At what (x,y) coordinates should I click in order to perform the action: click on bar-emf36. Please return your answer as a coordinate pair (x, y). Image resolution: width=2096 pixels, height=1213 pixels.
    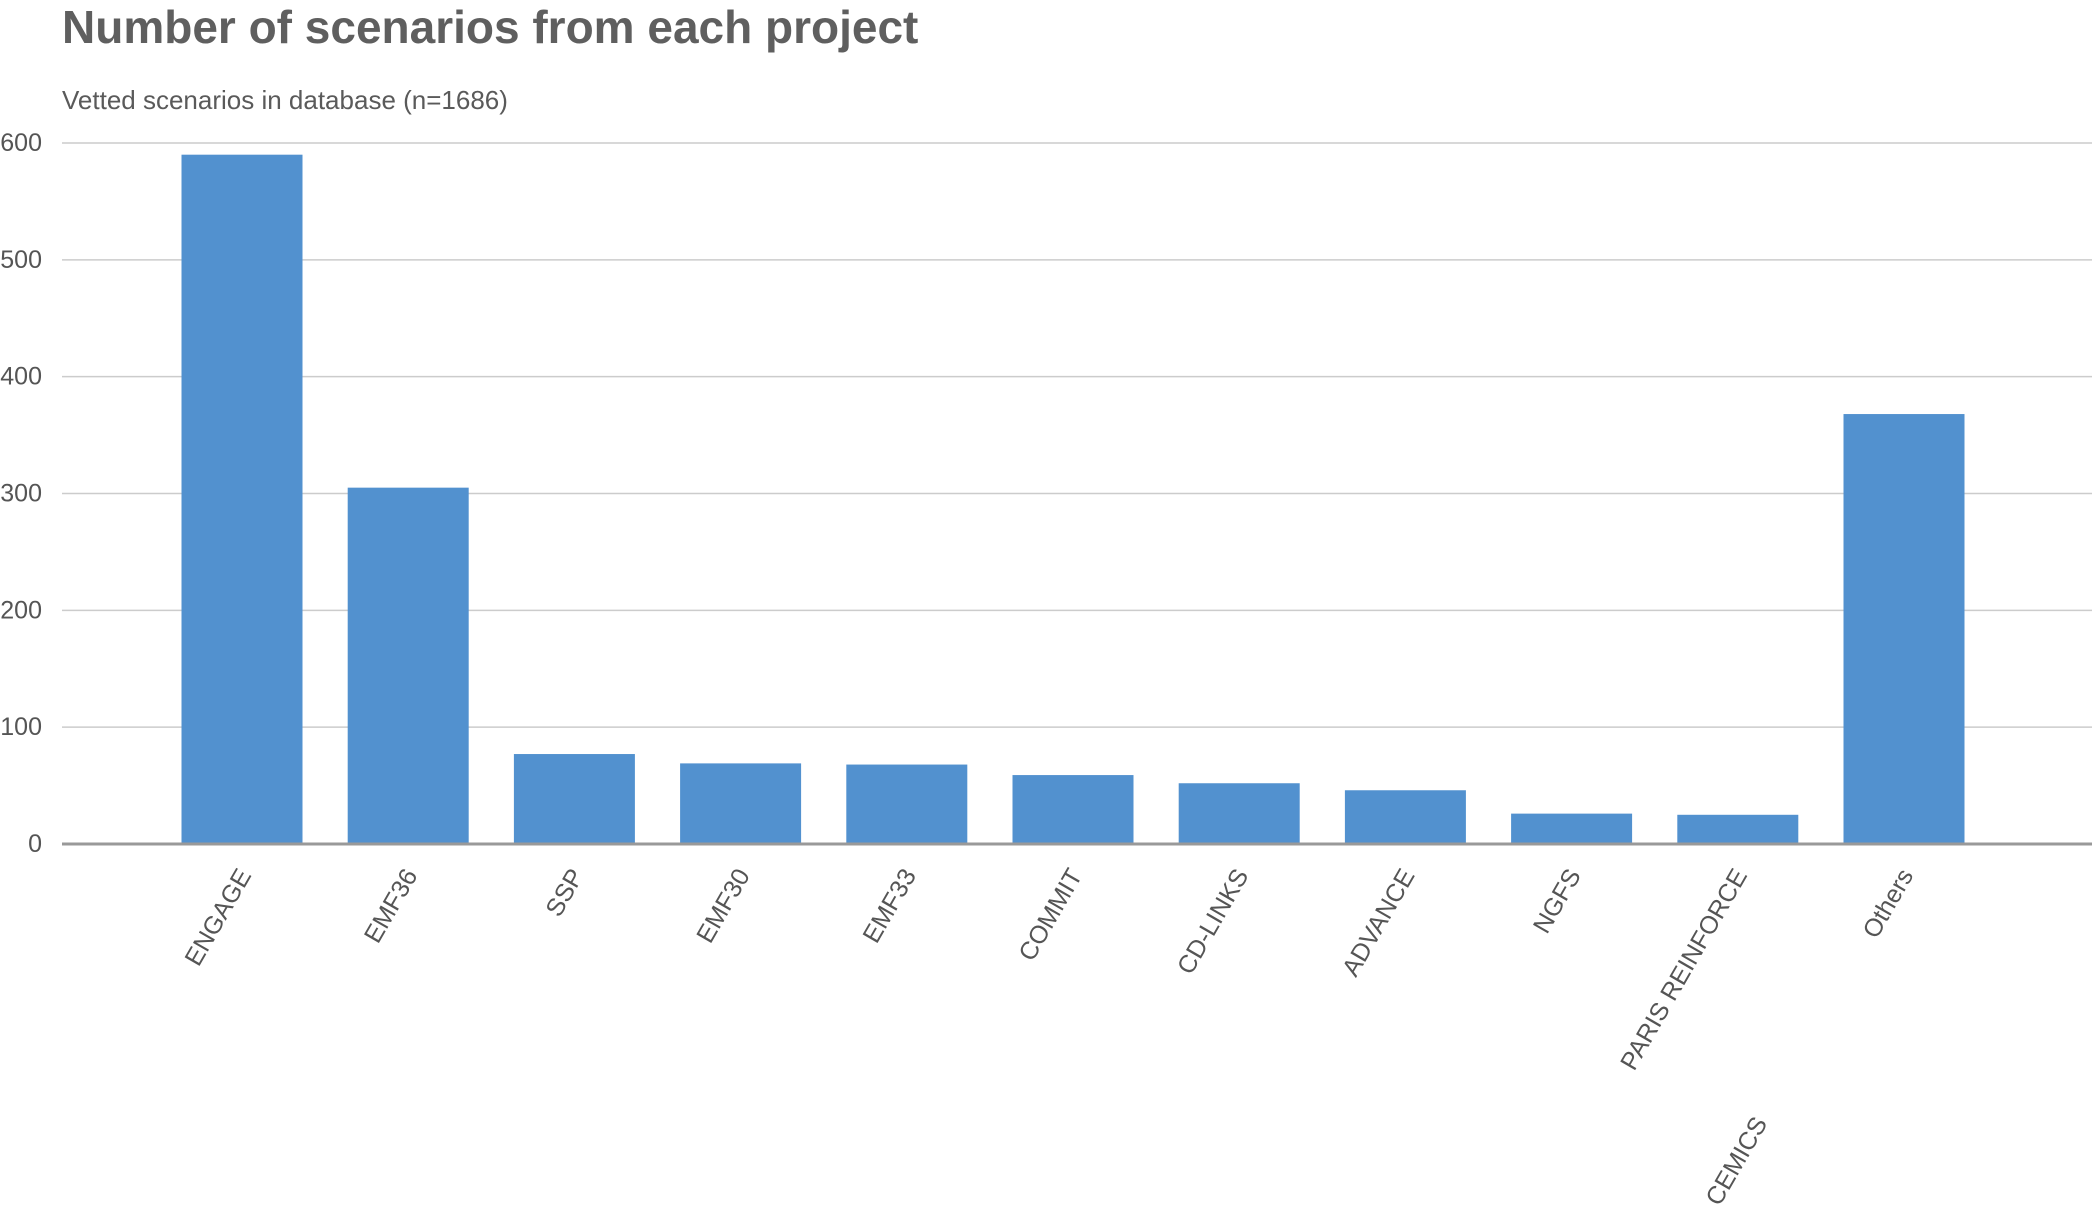
    Looking at the image, I should click on (408, 665).